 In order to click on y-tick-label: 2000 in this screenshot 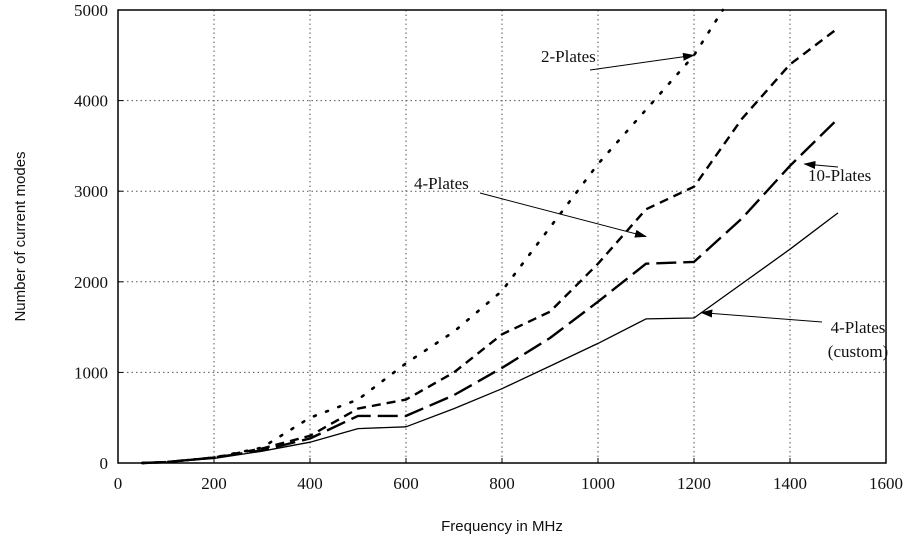, I will do `click(91, 282)`.